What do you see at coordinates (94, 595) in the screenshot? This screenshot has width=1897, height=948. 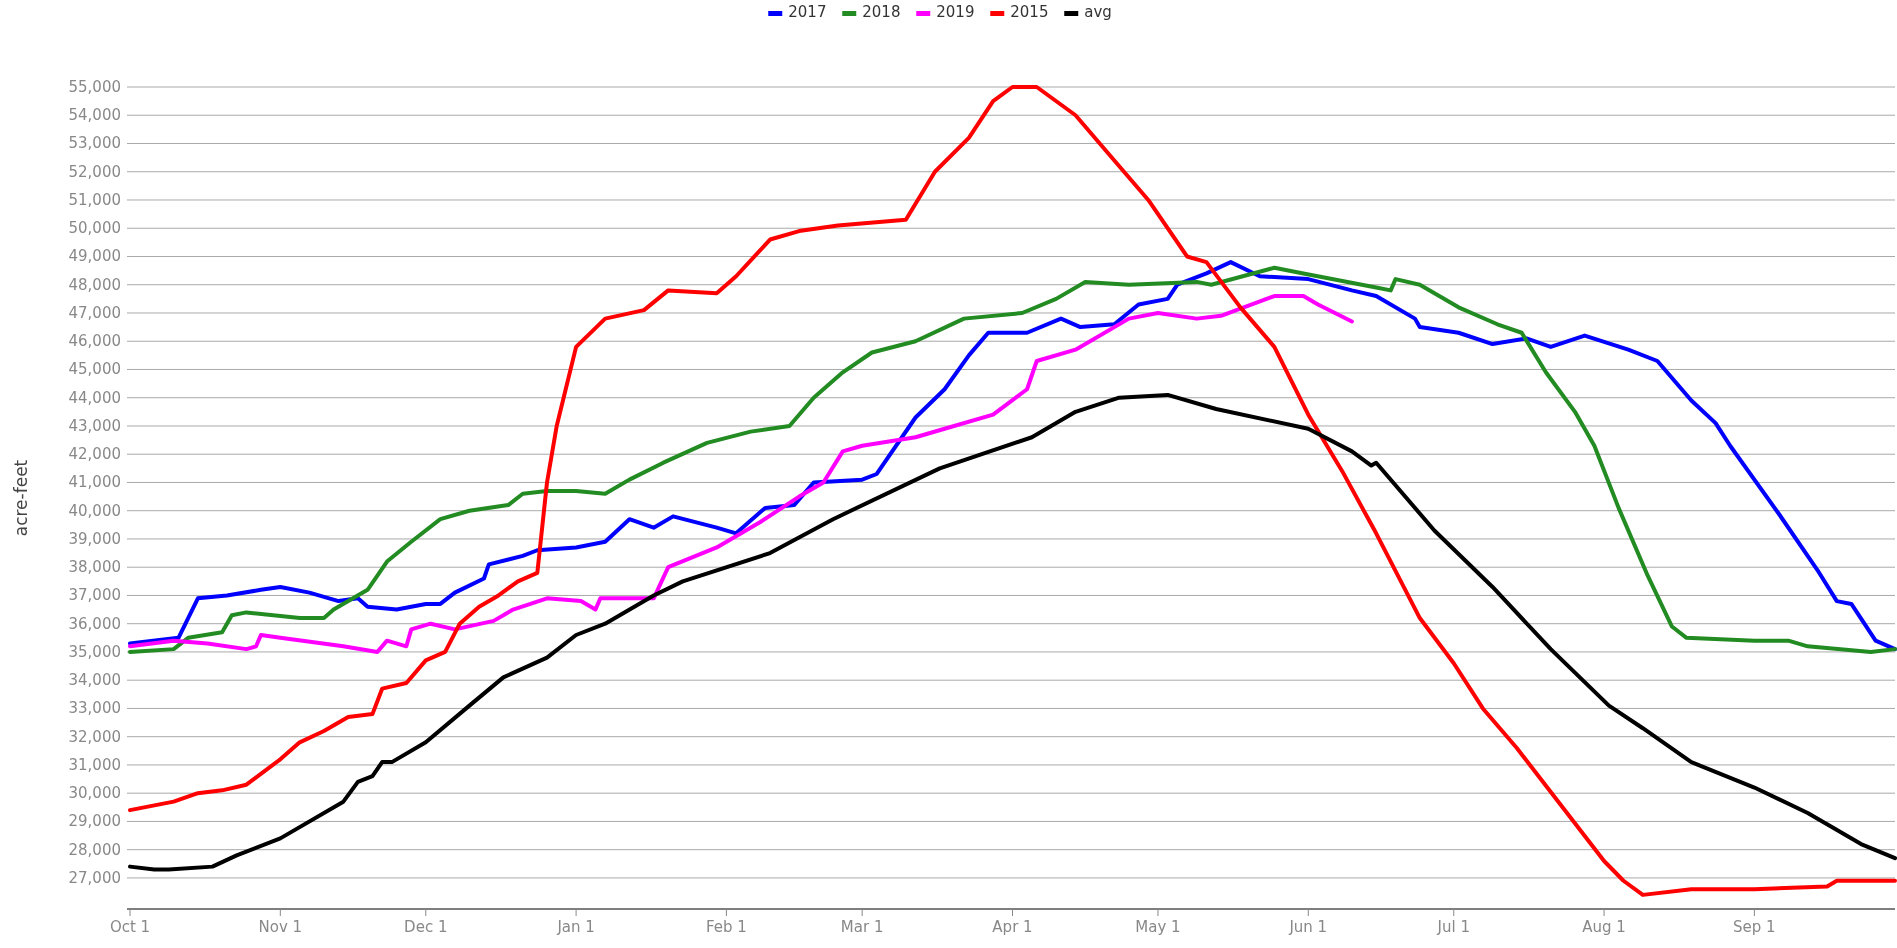 I see `y-tick-label: 37,000` at bounding box center [94, 595].